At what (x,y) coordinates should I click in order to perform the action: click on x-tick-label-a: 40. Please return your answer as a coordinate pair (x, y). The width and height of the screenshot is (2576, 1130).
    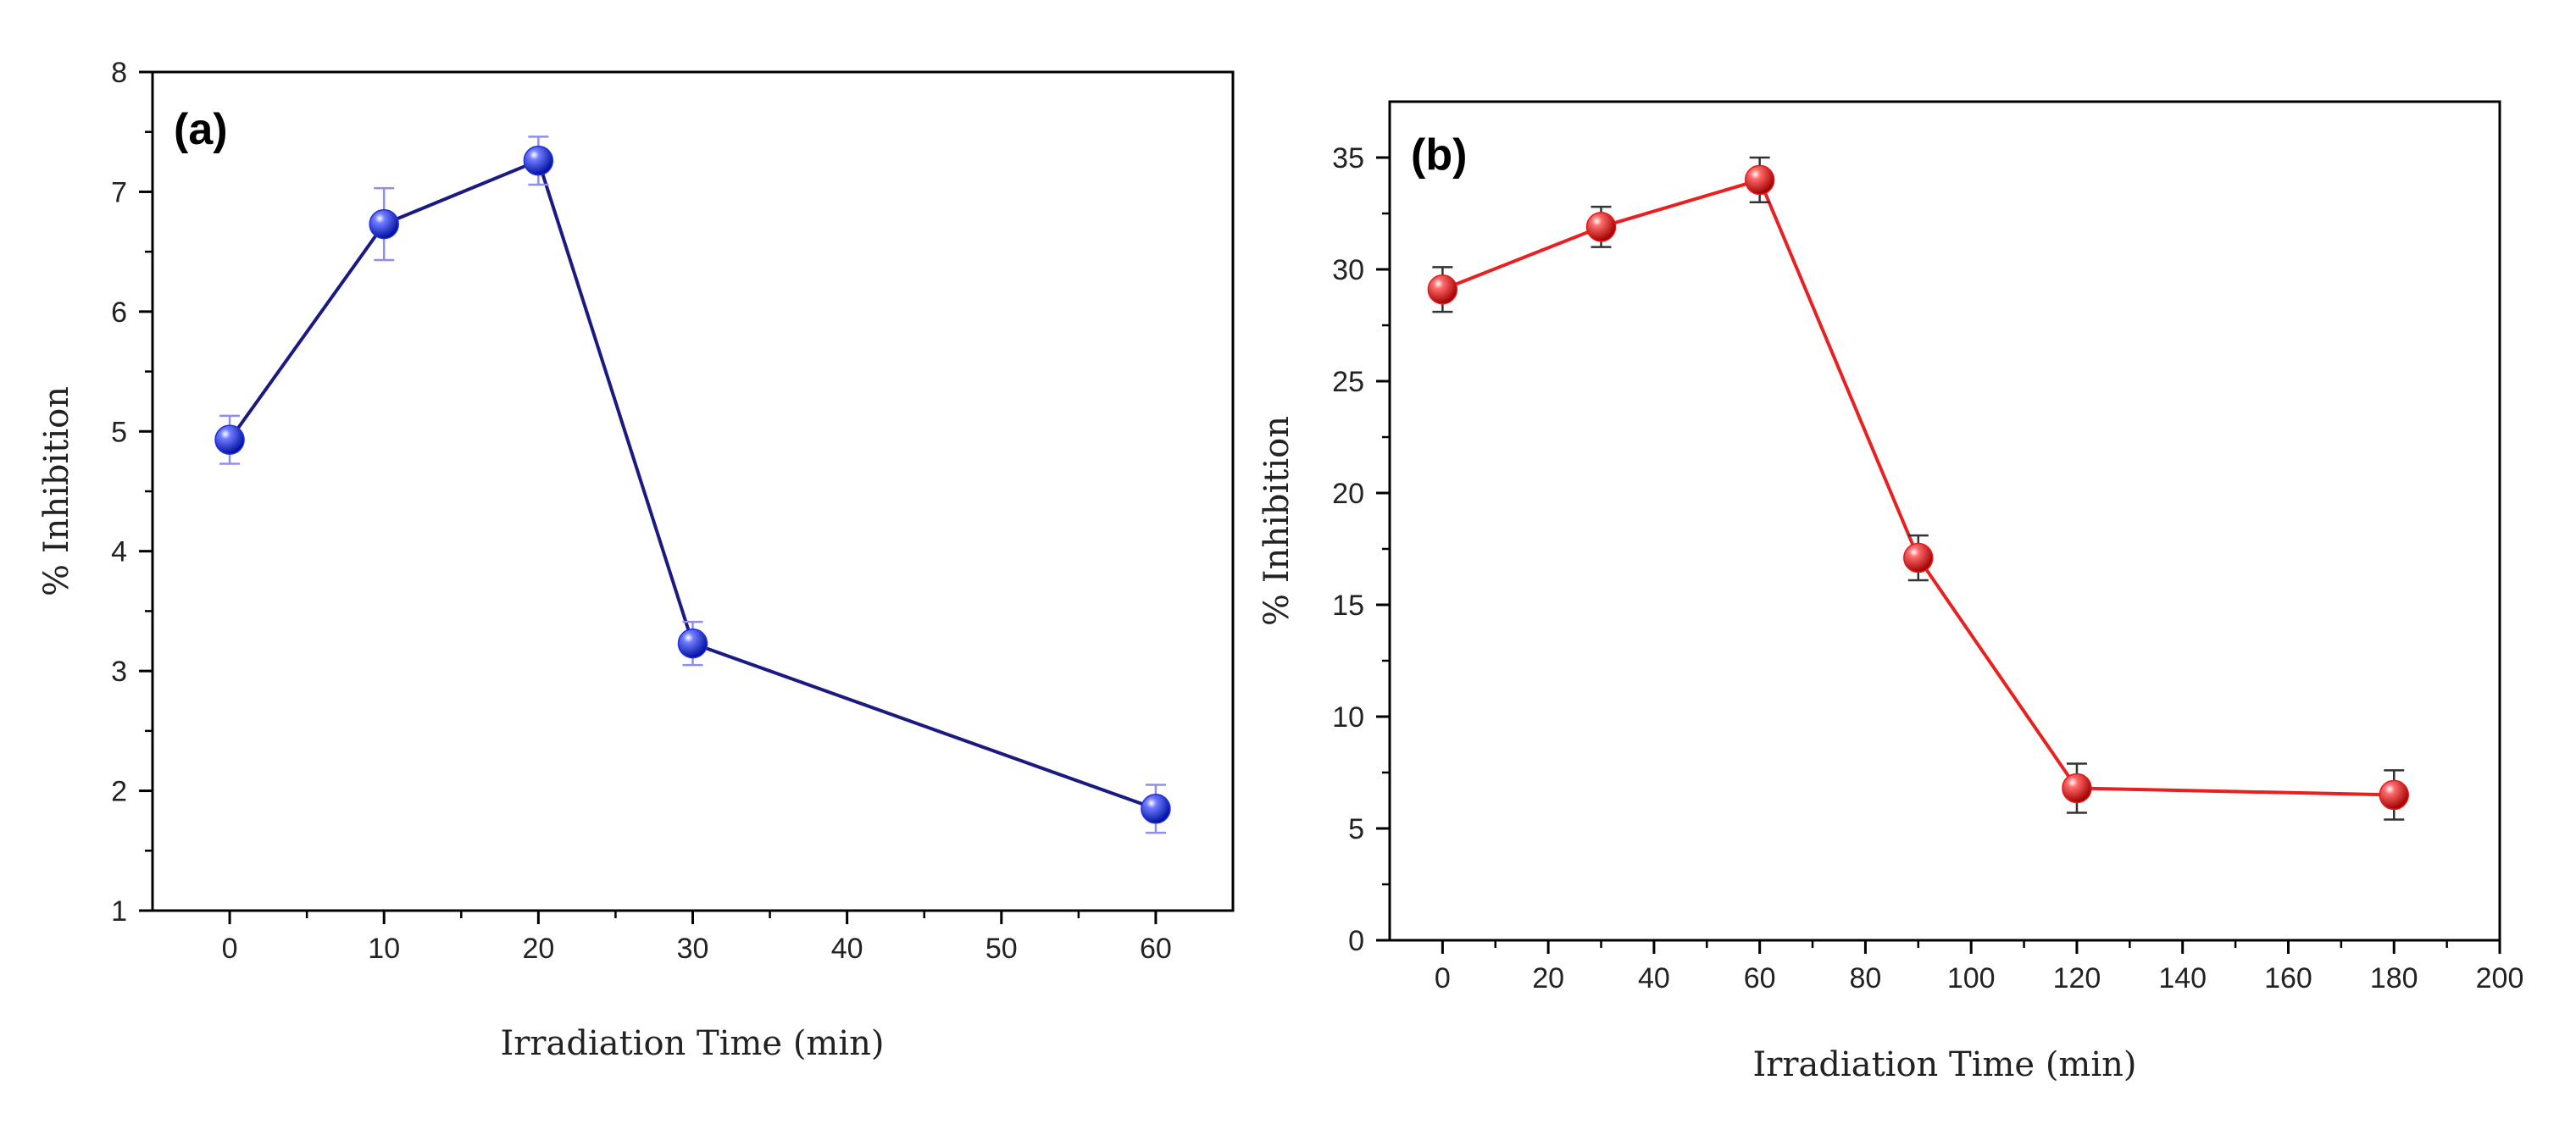
    Looking at the image, I should click on (847, 949).